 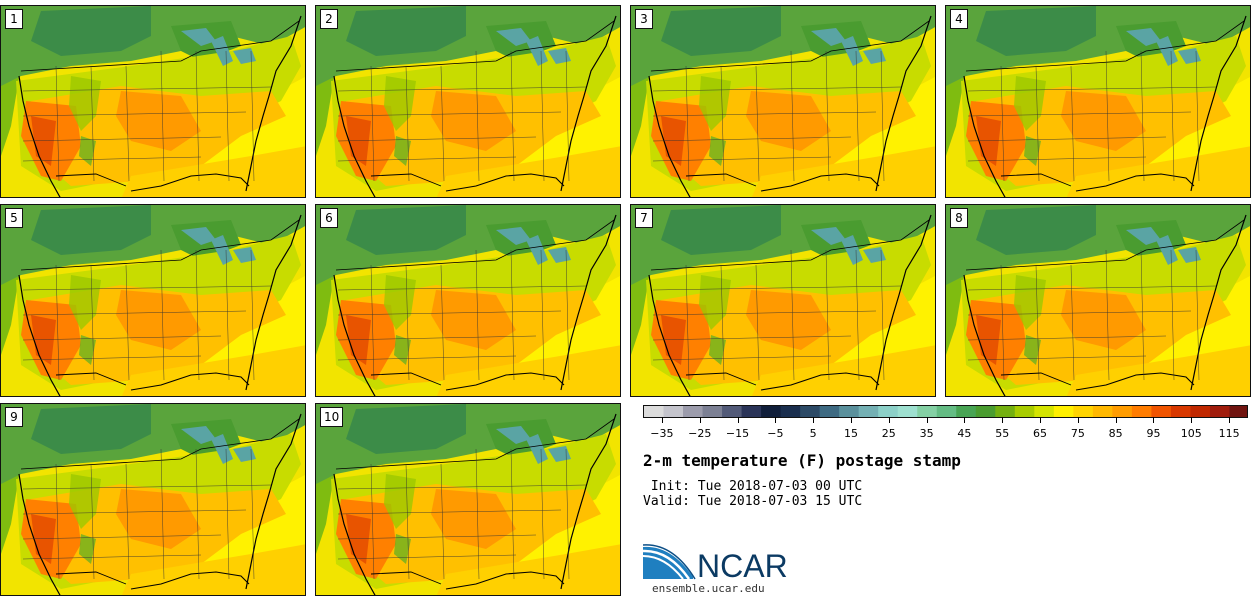 I want to click on valid-time: Valid: Tue 2018-07-03 15 UTC, so click(x=753, y=501).